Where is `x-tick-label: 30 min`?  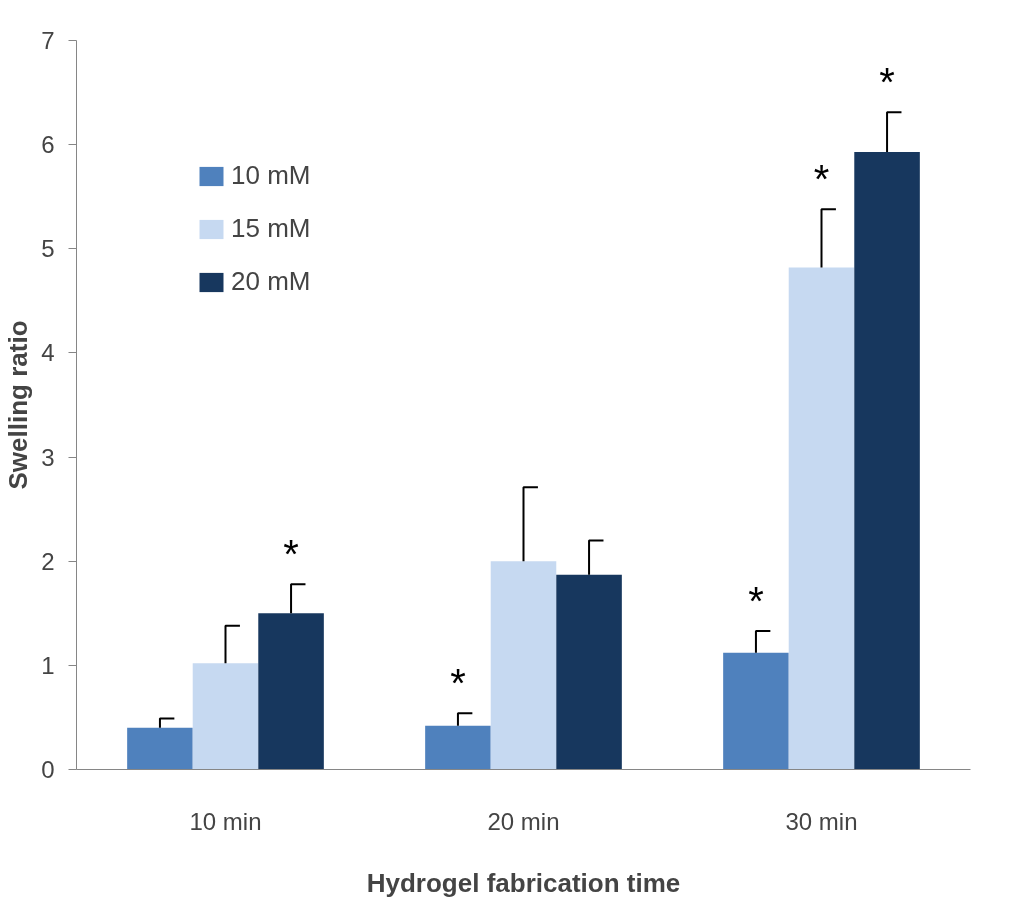
x-tick-label: 30 min is located at coordinates (821, 821).